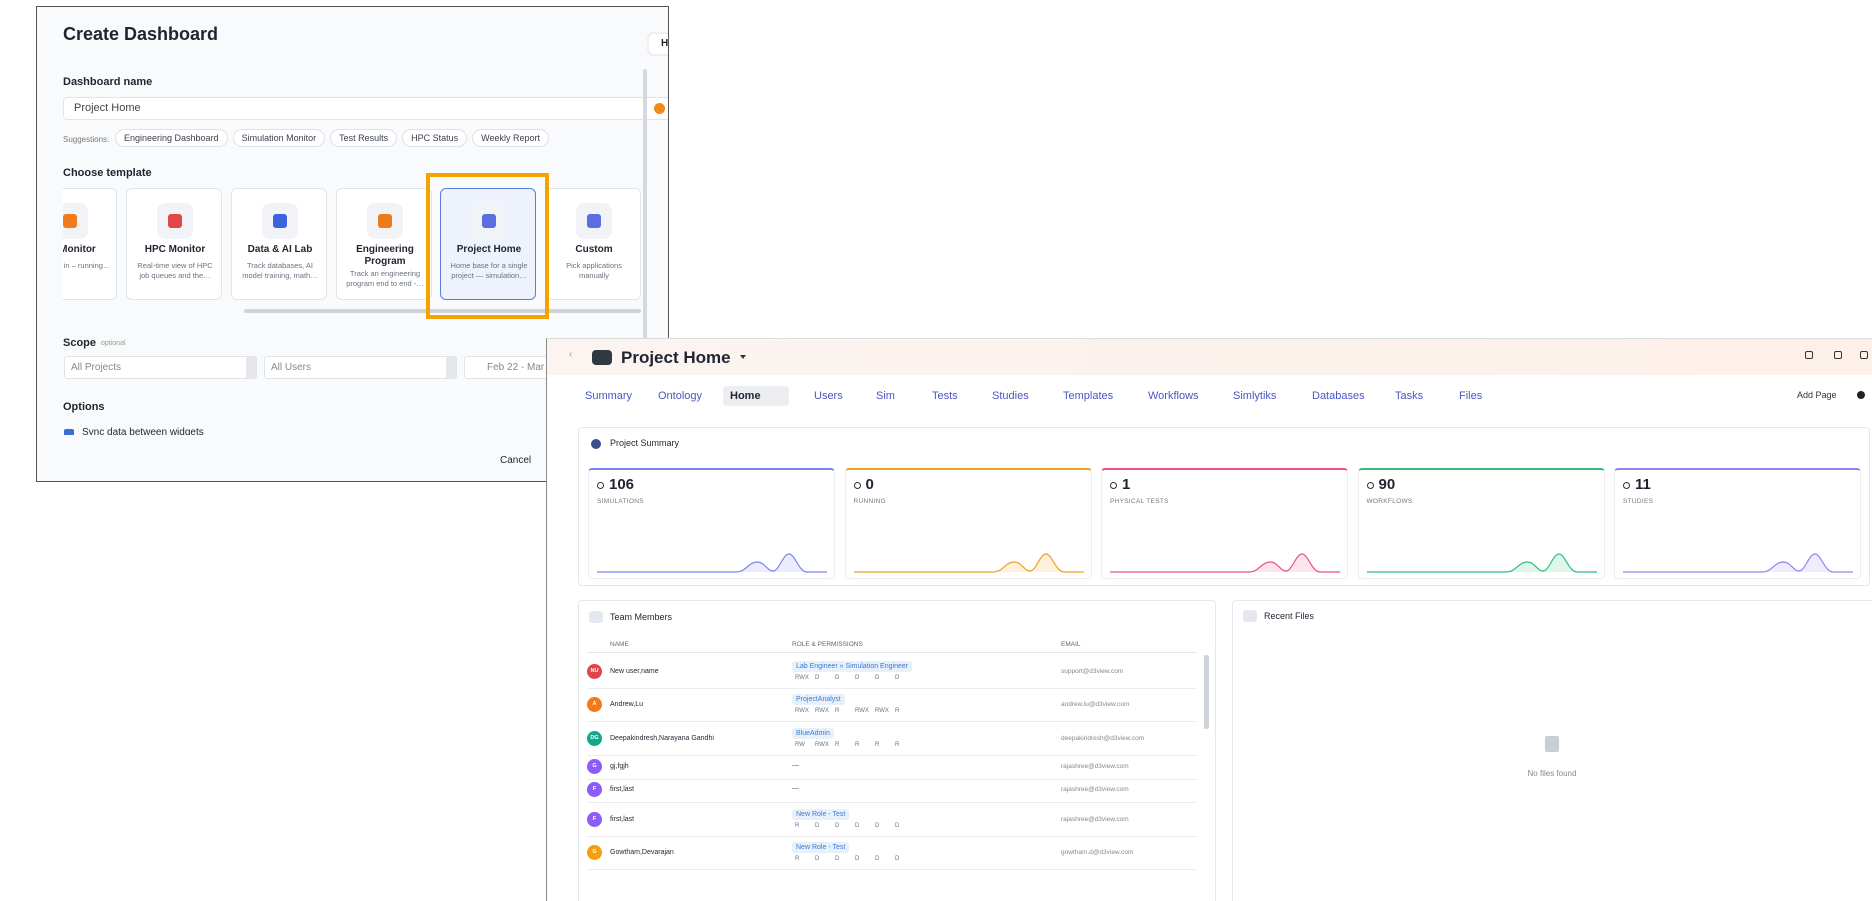 The height and width of the screenshot is (901, 1872). What do you see at coordinates (96, 367) in the screenshot?
I see `scope-value: All Projects` at bounding box center [96, 367].